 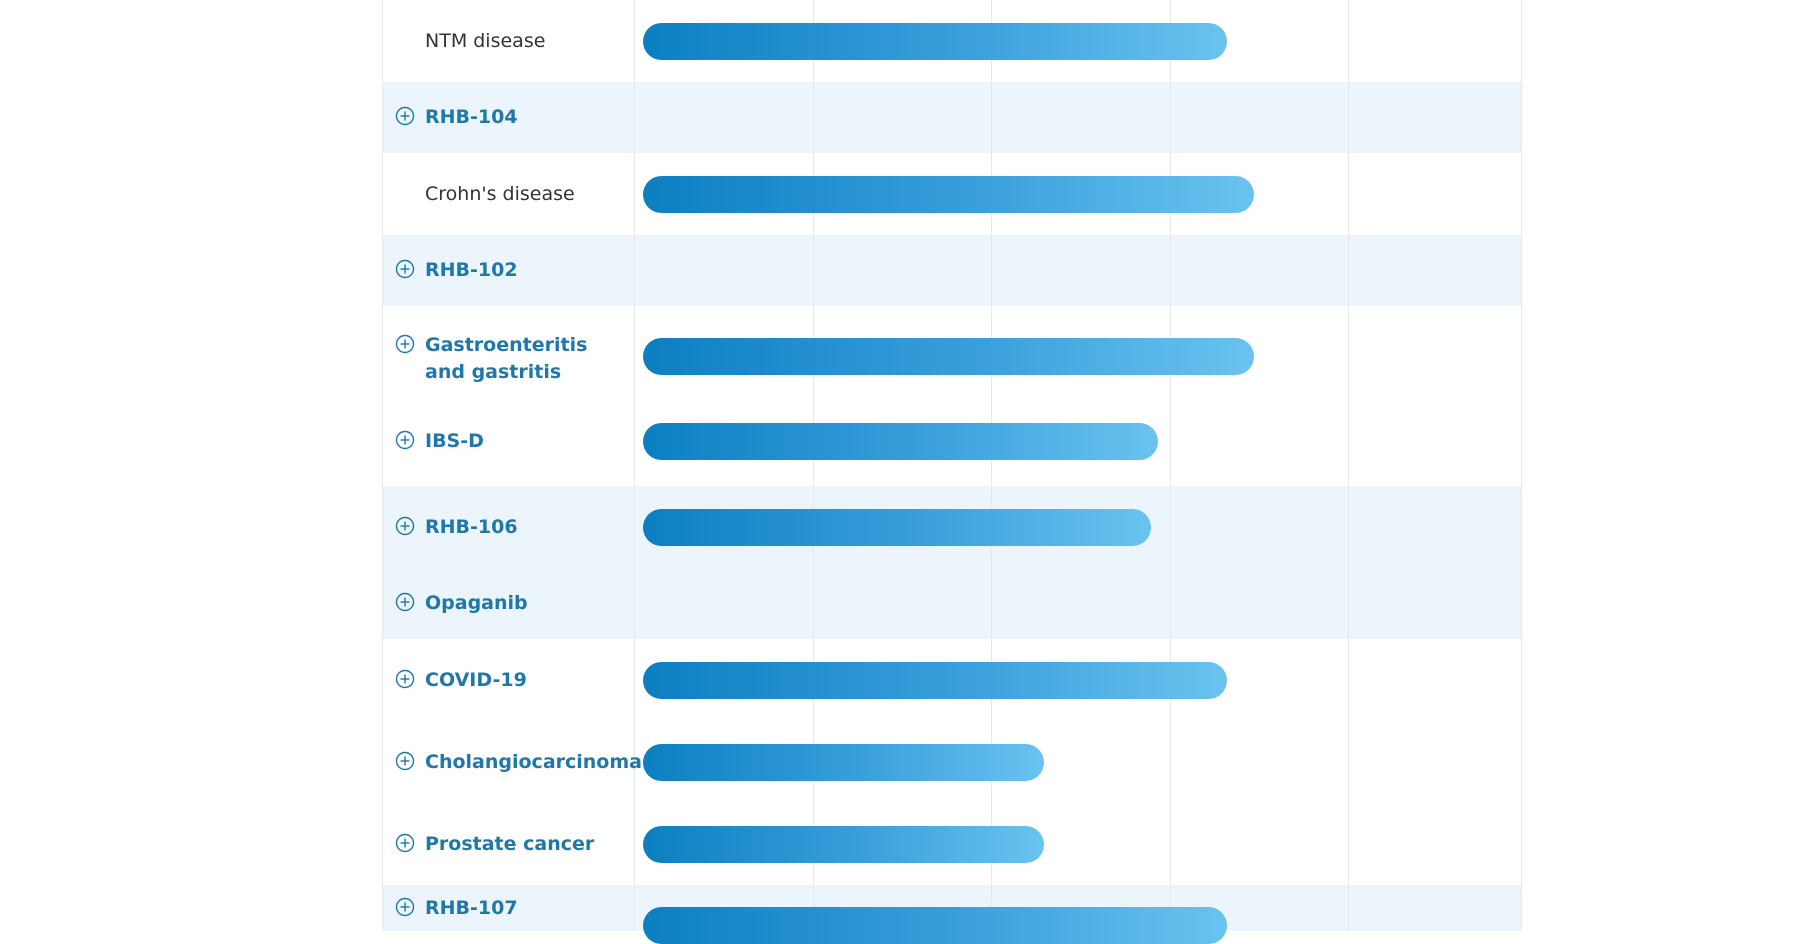 What do you see at coordinates (471, 117) in the screenshot?
I see `row-label-text: RHB-104` at bounding box center [471, 117].